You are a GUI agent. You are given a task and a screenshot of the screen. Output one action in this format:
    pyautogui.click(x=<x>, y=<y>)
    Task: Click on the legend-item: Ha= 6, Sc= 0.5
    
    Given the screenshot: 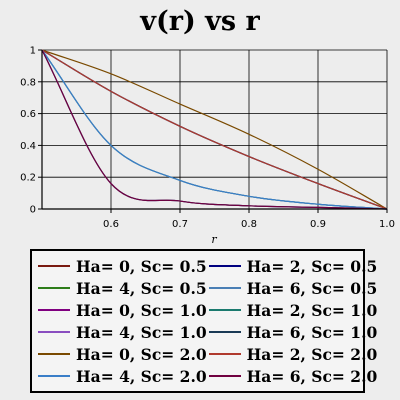 What is the action you would take?
    pyautogui.click(x=292, y=288)
    